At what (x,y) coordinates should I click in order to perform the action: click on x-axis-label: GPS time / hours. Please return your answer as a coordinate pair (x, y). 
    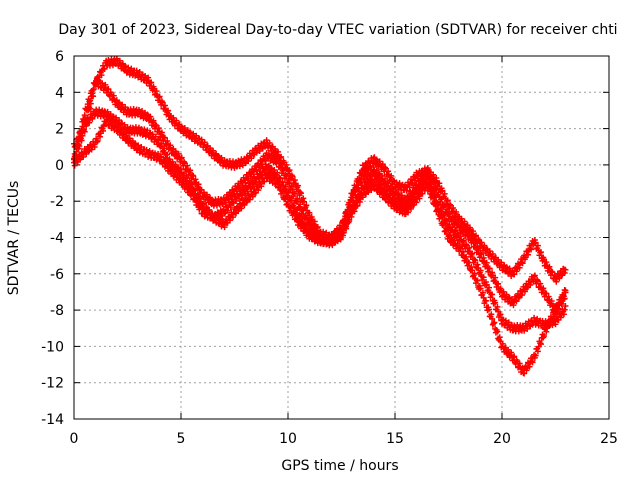
    Looking at the image, I should click on (339, 466).